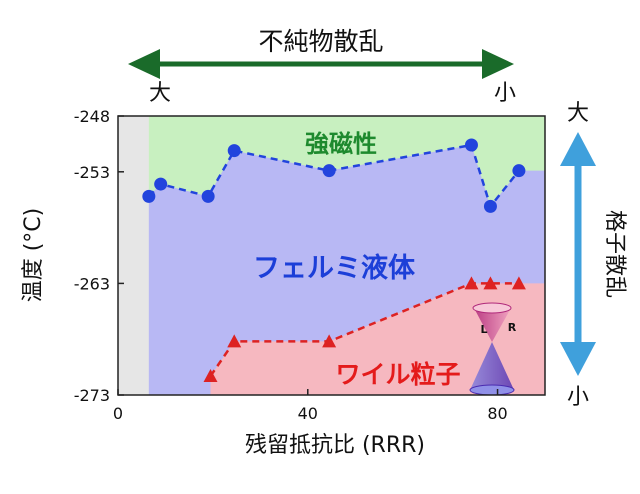  I want to click on impurity-arrow-label: 不純物散乱, so click(320, 41).